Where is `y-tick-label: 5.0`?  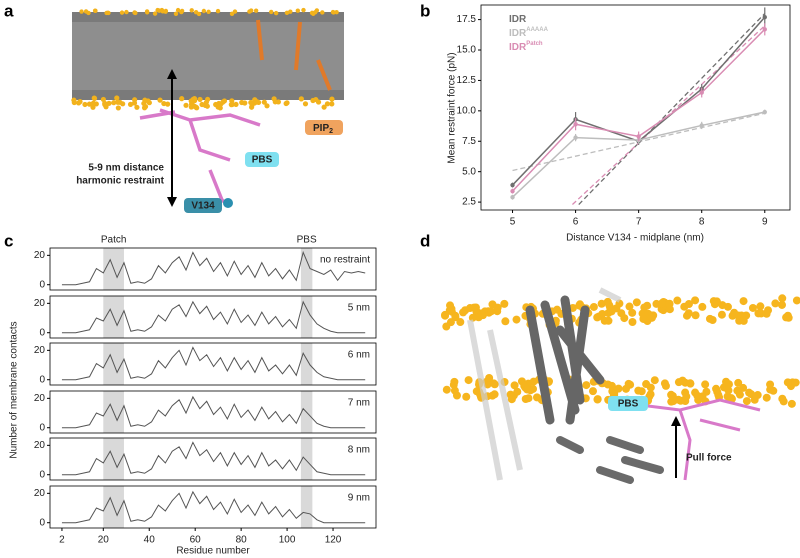
y-tick-label: 5.0 is located at coordinates (469, 171).